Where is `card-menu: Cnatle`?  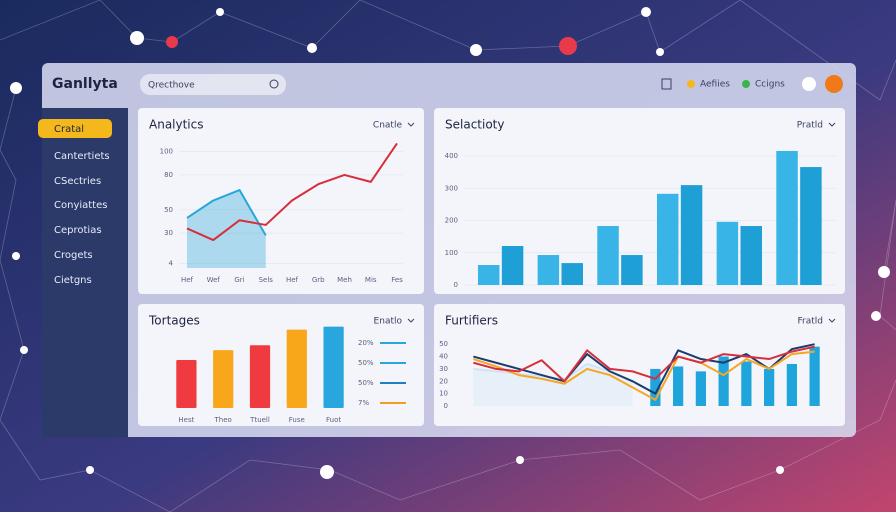
card-menu: Cnatle is located at coordinates (388, 126).